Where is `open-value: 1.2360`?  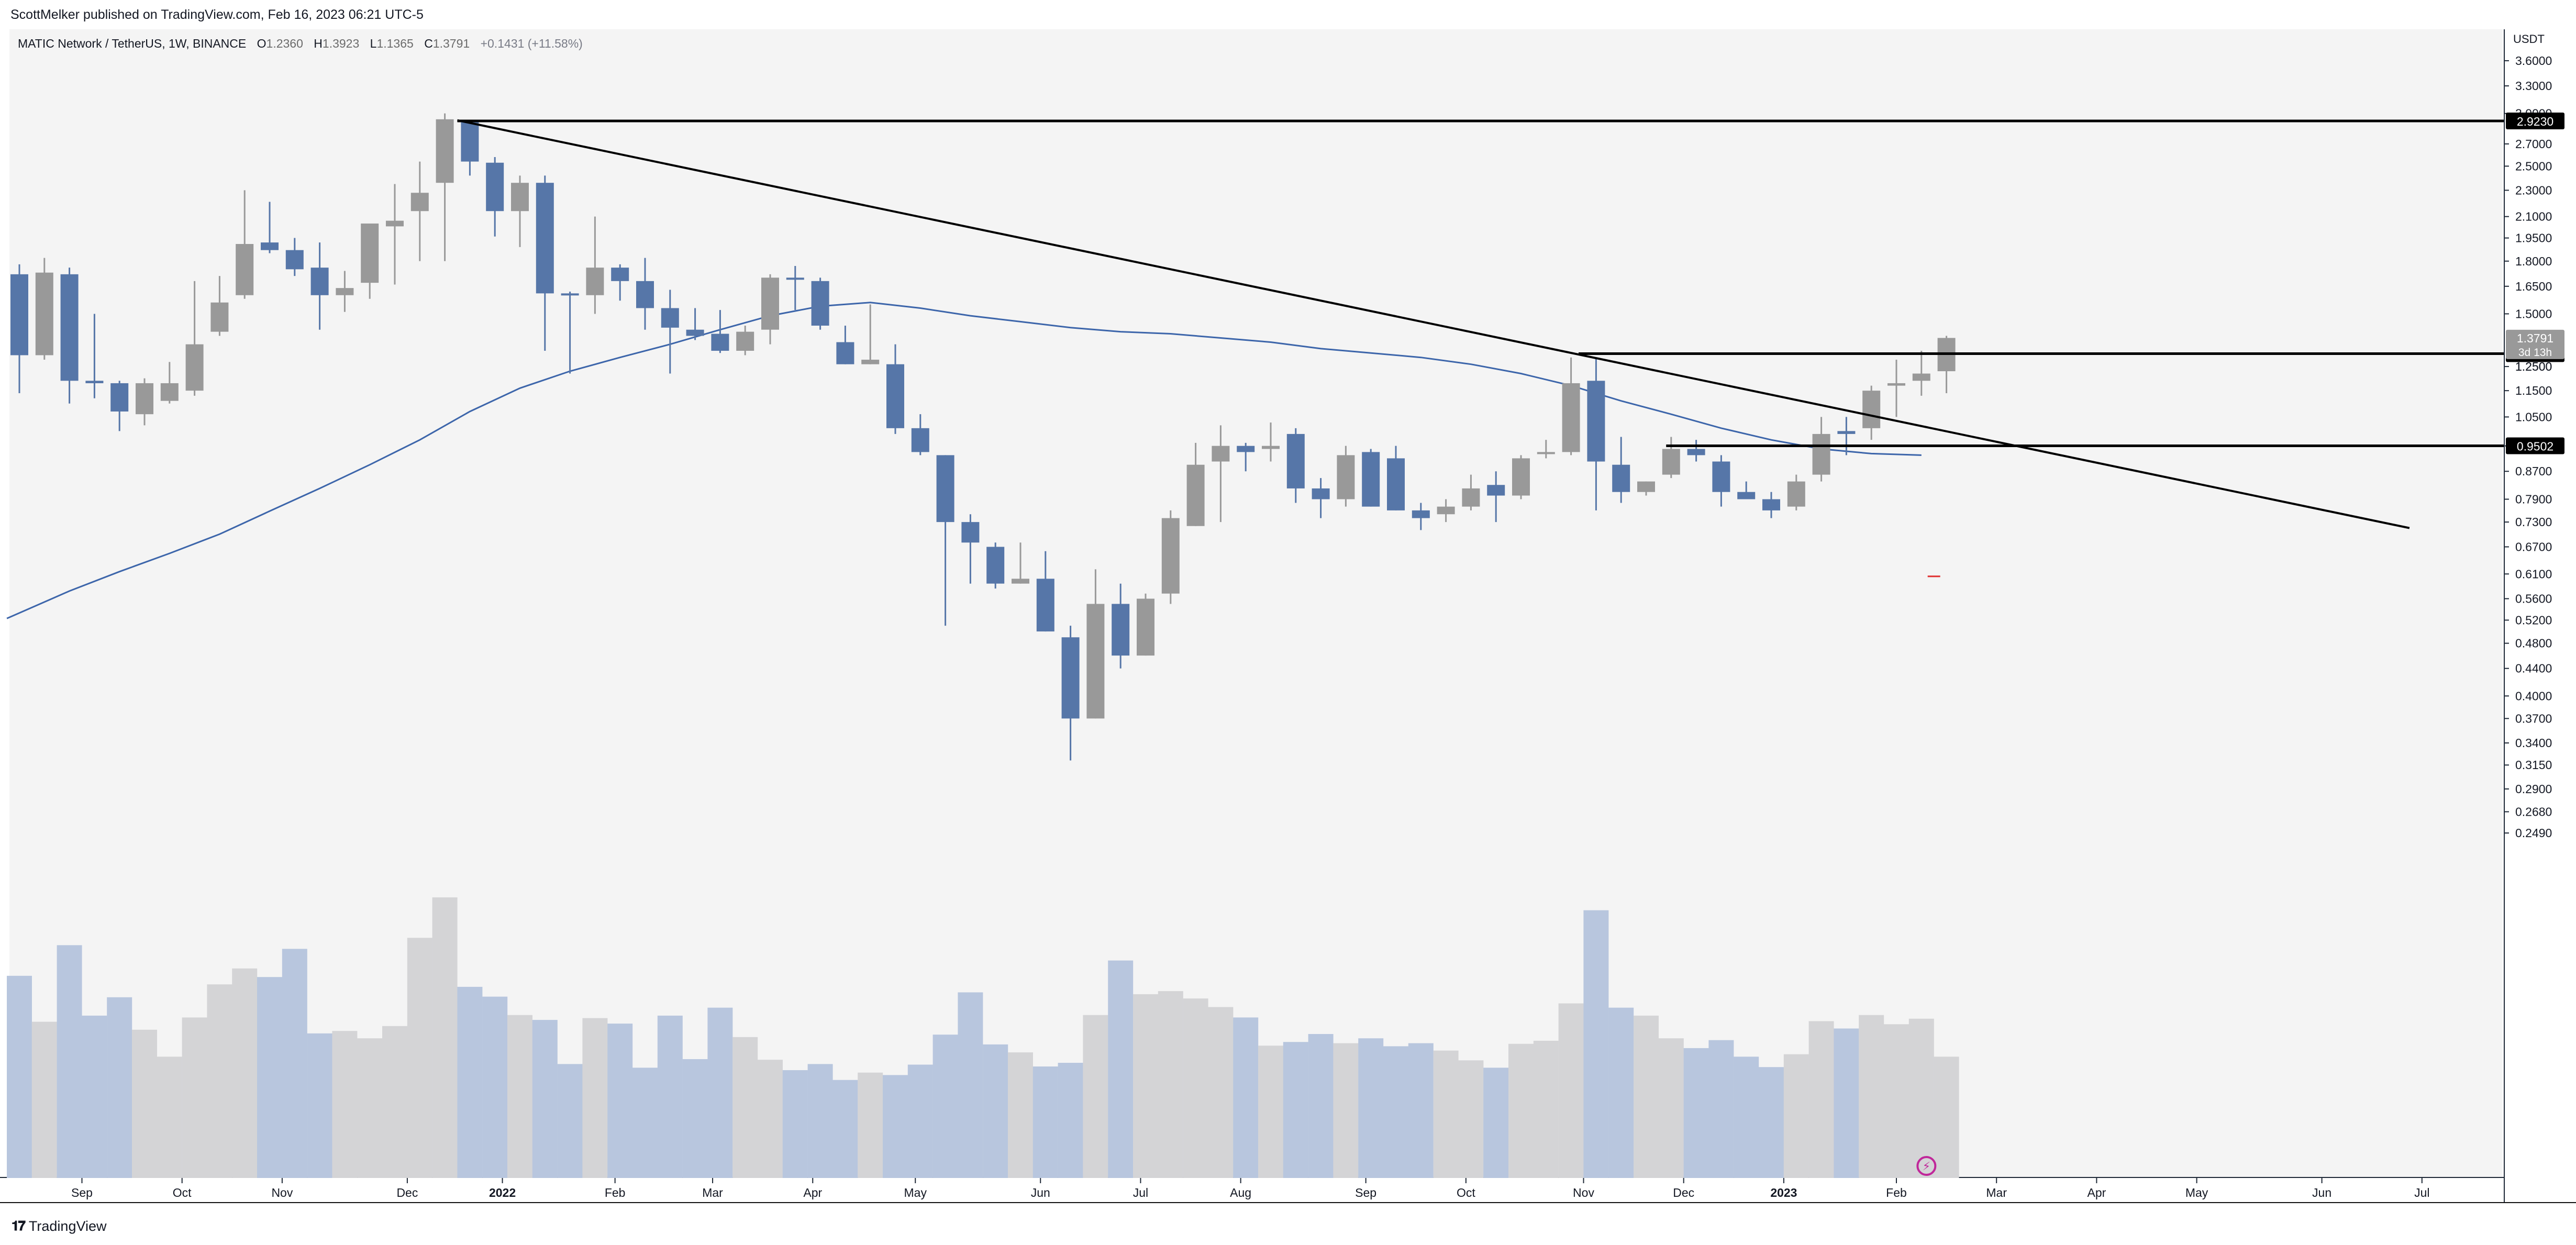 open-value: 1.2360 is located at coordinates (284, 44).